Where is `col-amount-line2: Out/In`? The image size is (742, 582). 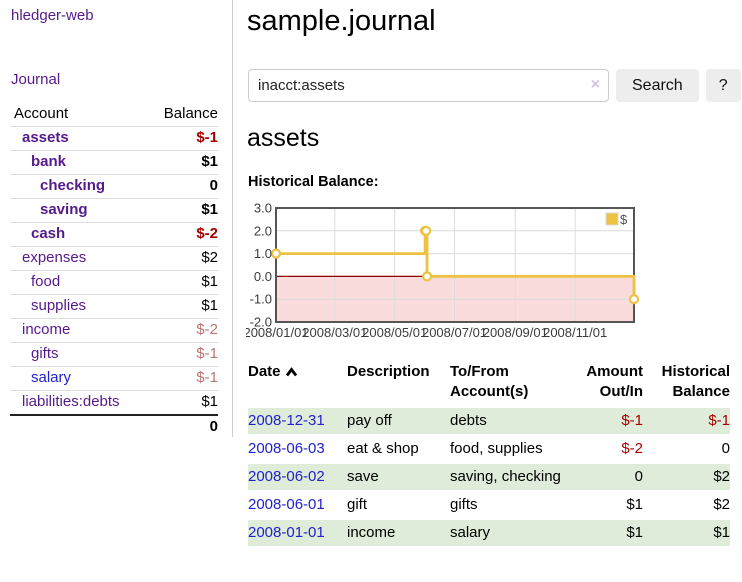
col-amount-line2: Out/In is located at coordinates (621, 391).